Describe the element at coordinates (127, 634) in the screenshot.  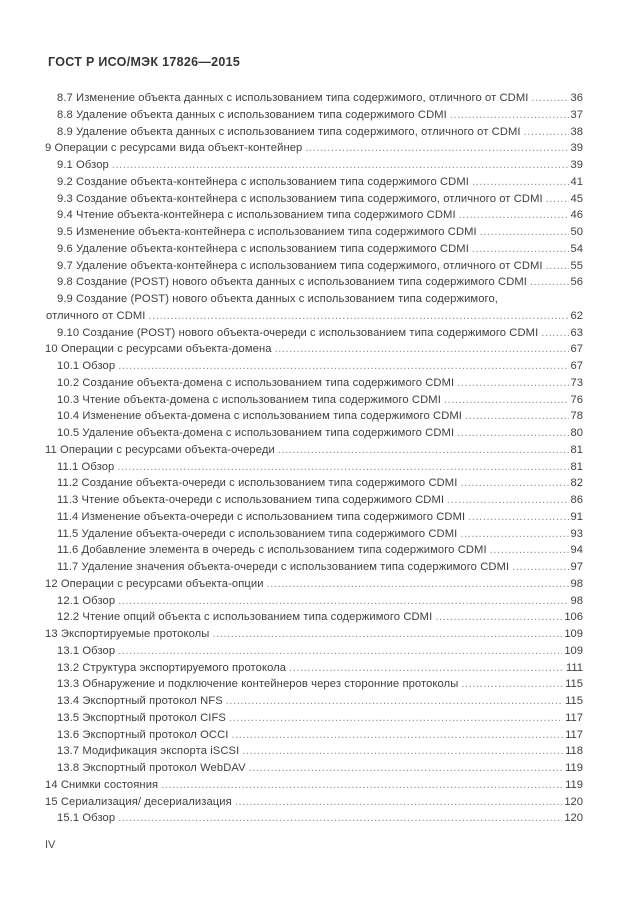
I see `toc-entry-text: 13 Экспортируемые протоколы` at that location.